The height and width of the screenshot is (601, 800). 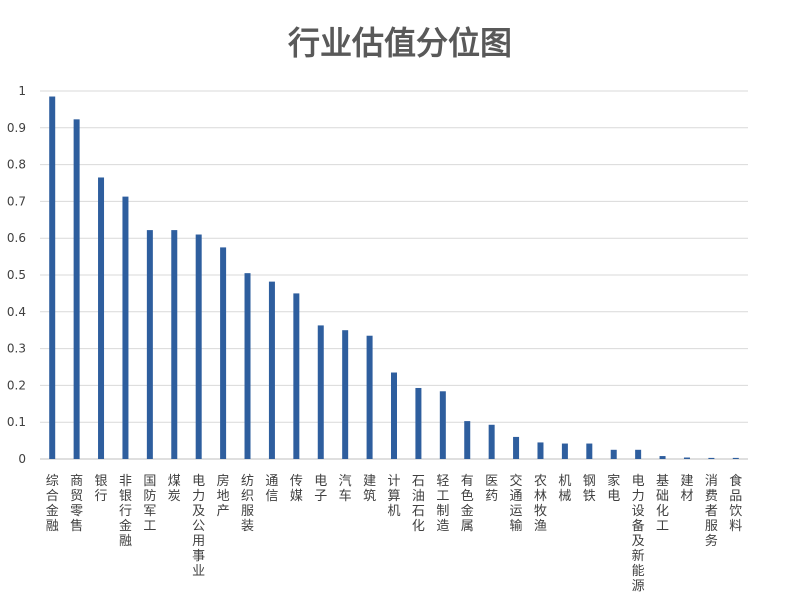 I want to click on x-category-label: 银行, so click(x=101, y=489).